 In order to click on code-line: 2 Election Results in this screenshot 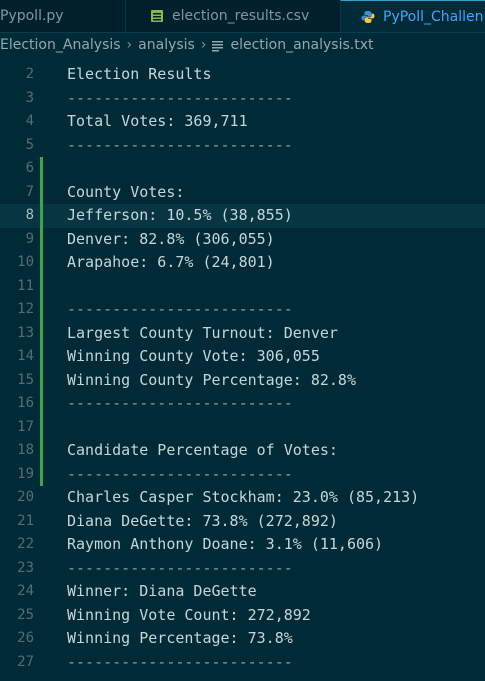, I will do `click(242, 75)`.